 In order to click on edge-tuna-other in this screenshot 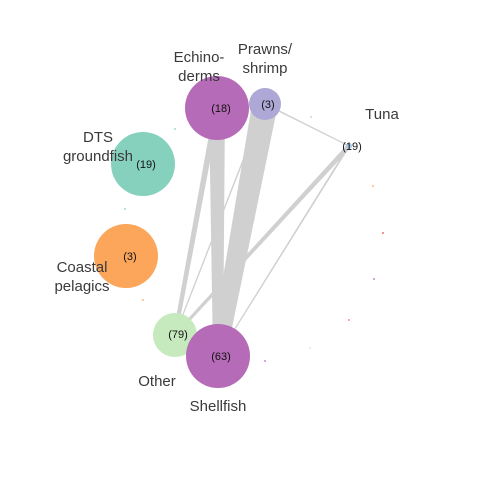, I will do `click(262, 240)`.